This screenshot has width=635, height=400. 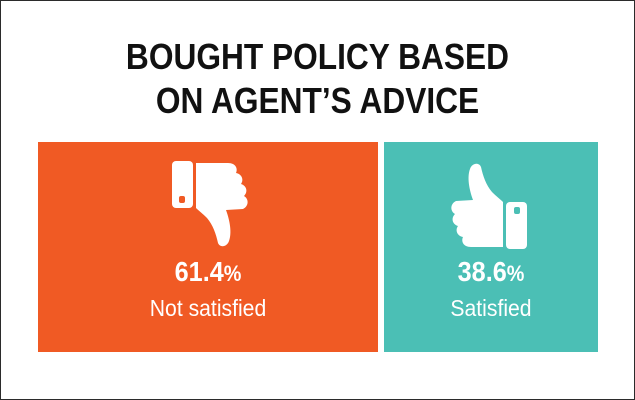 What do you see at coordinates (317, 56) in the screenshot?
I see `chart-title-line-1: BOUGHT POLICY BASED` at bounding box center [317, 56].